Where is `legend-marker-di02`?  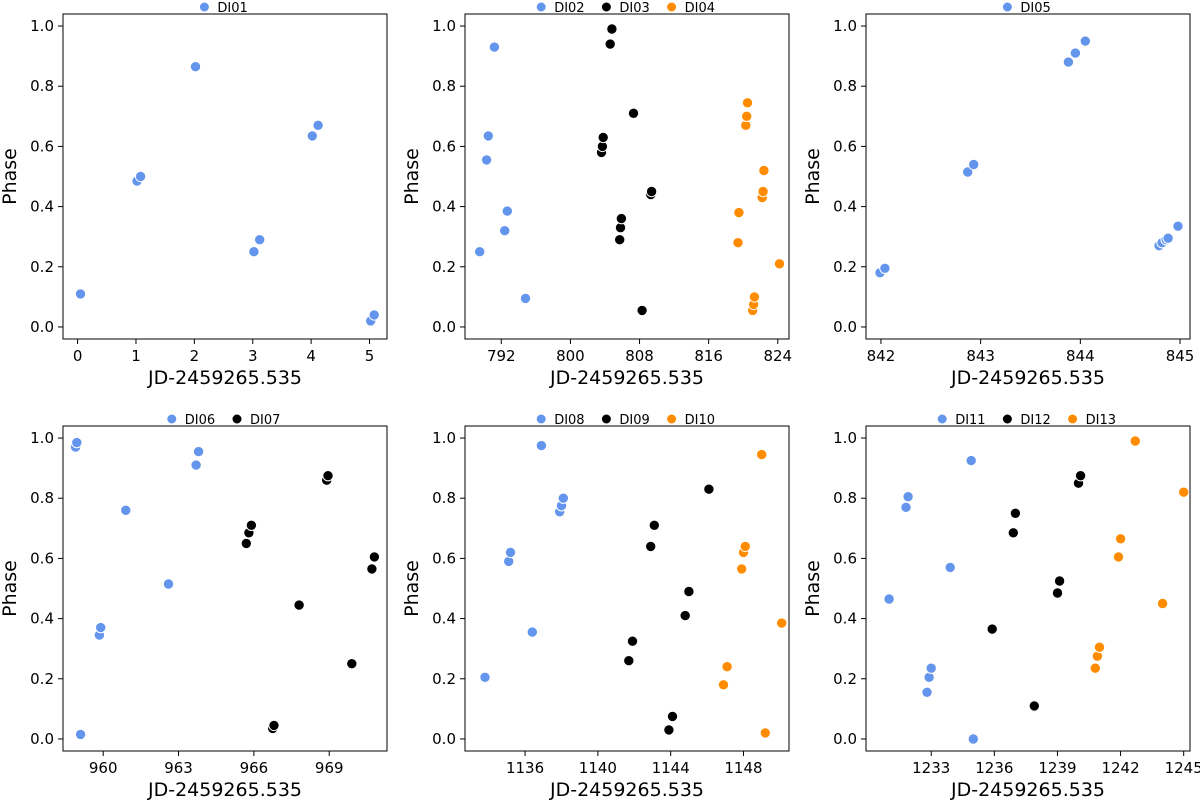
legend-marker-di02 is located at coordinates (541, 7).